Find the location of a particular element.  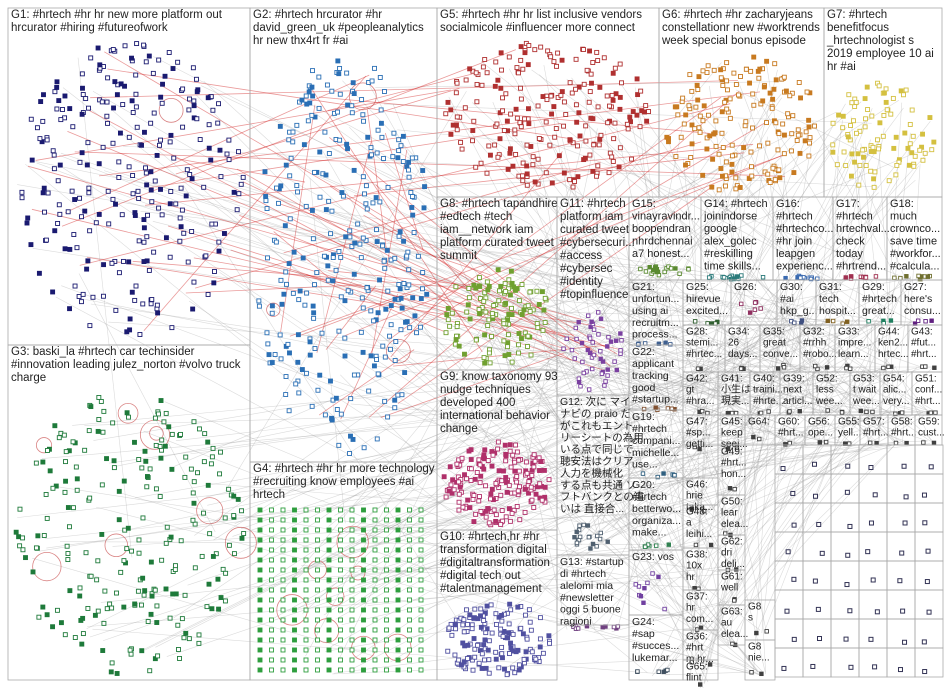

group-label: t wait is located at coordinates (865, 390).